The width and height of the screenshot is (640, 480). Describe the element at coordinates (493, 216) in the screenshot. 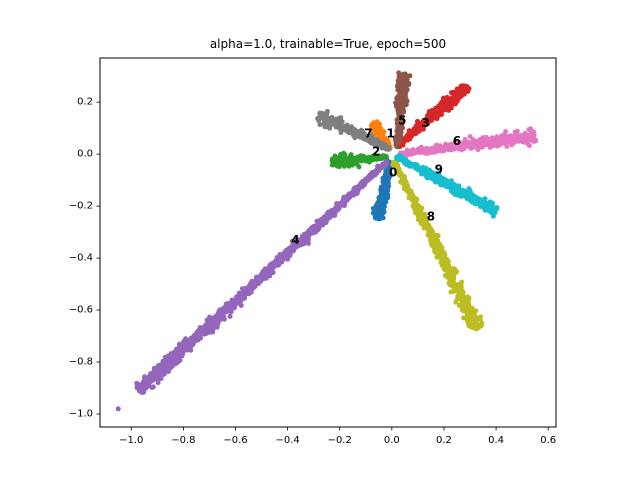

I see `series-9-point` at that location.